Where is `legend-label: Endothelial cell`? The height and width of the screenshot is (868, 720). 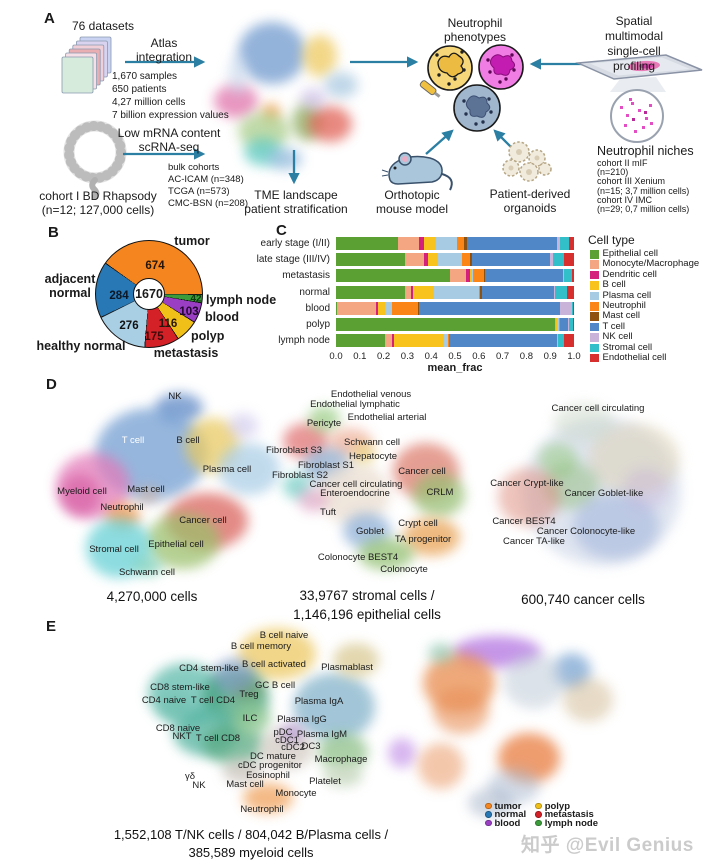
legend-label: Endothelial cell is located at coordinates (634, 357).